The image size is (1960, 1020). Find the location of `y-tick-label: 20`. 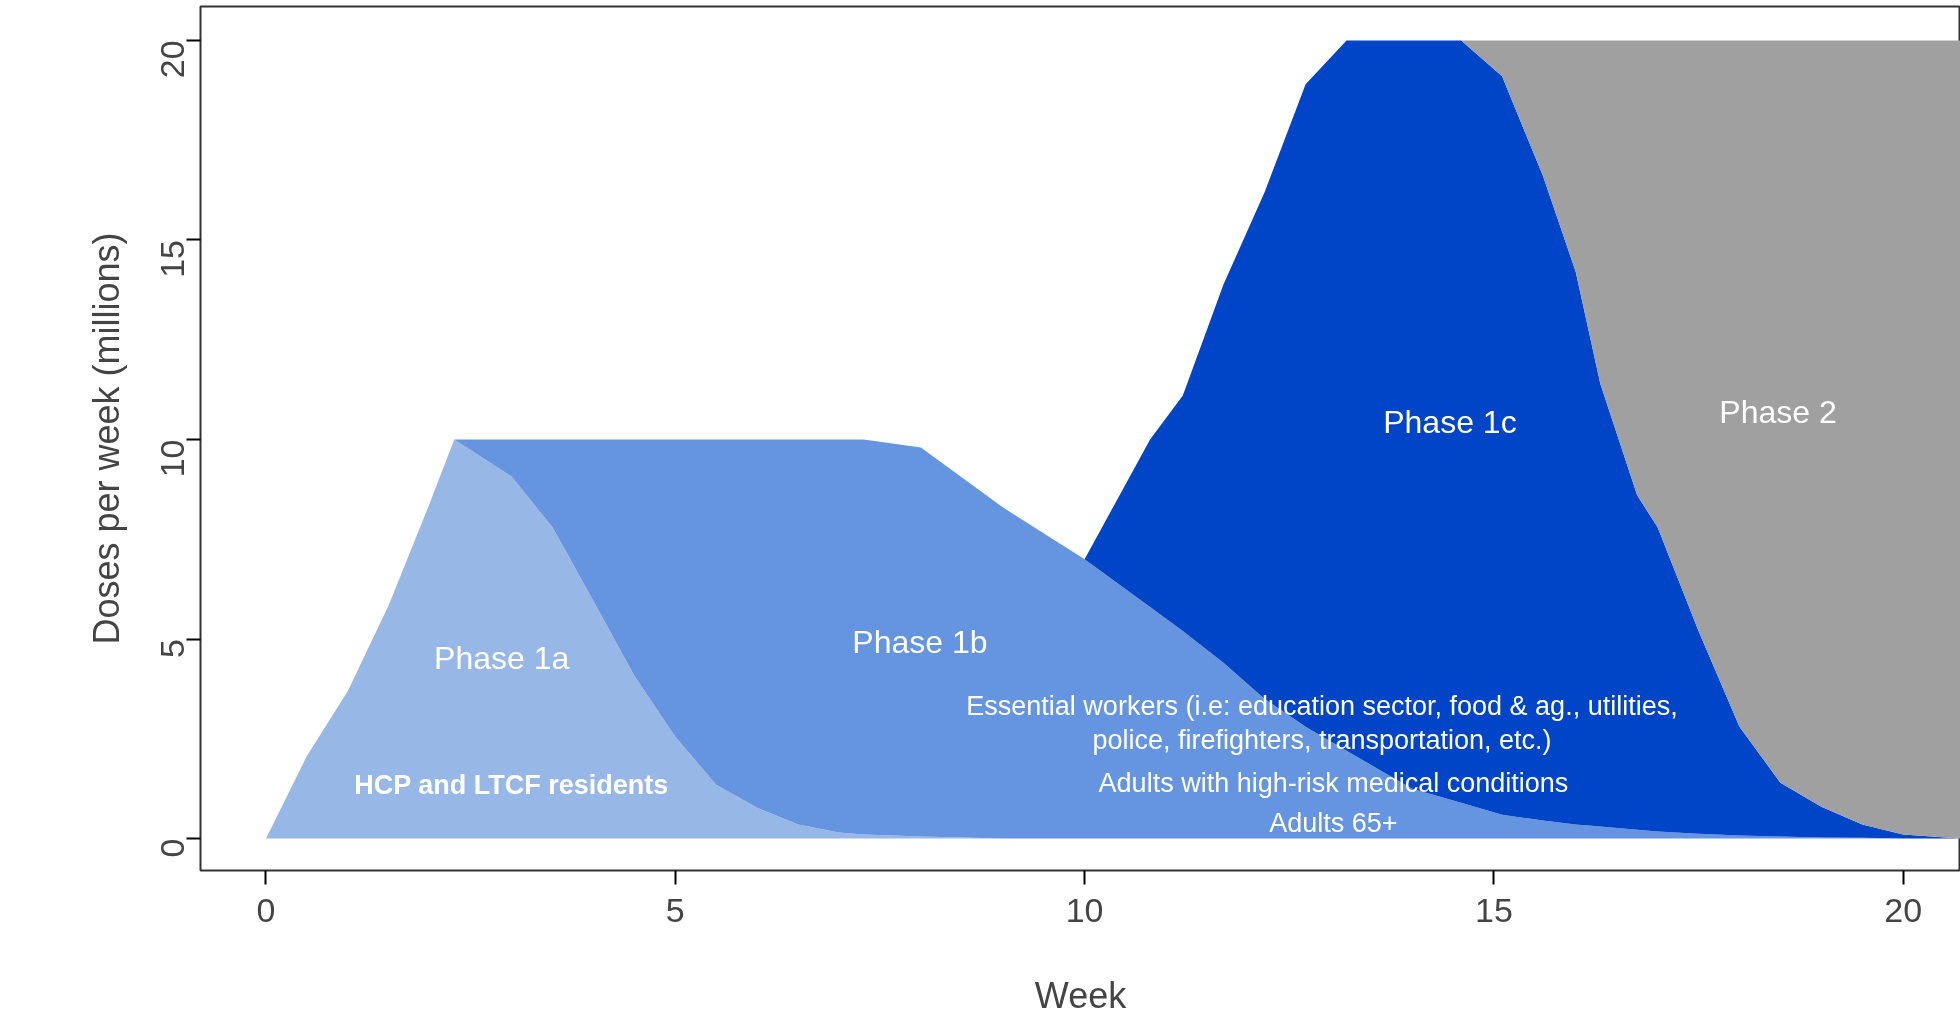

y-tick-label: 20 is located at coordinates (172, 59).